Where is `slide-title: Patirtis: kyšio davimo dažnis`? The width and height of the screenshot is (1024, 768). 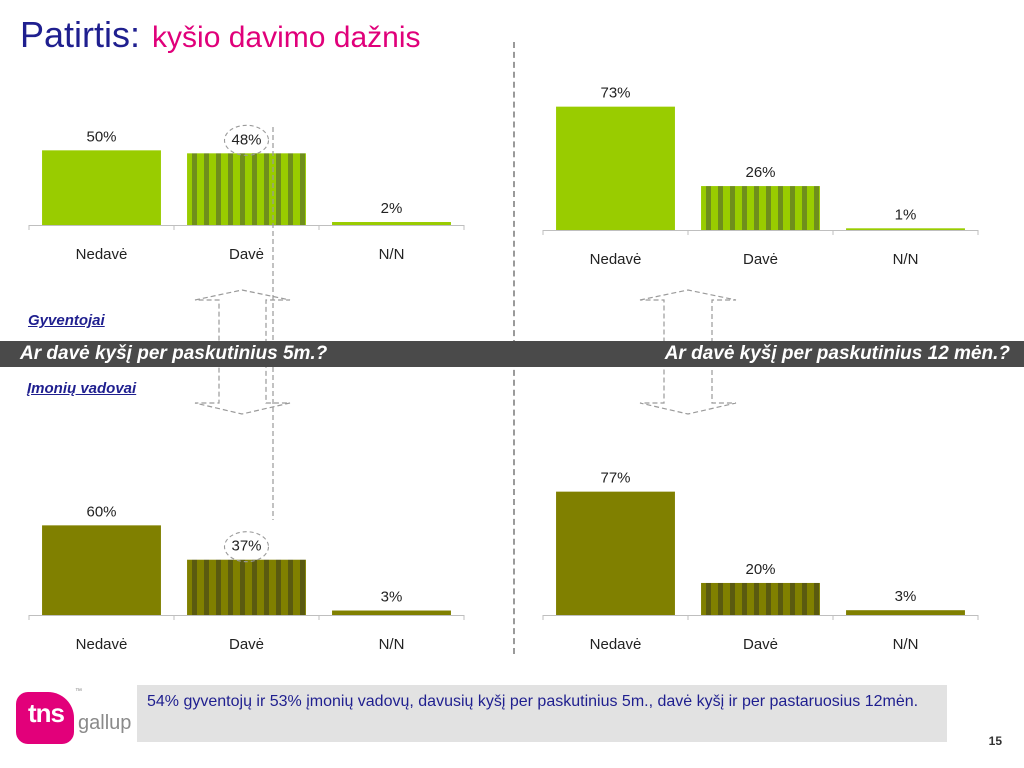
slide-title: Patirtis: kyšio davimo dažnis is located at coordinates (220, 35).